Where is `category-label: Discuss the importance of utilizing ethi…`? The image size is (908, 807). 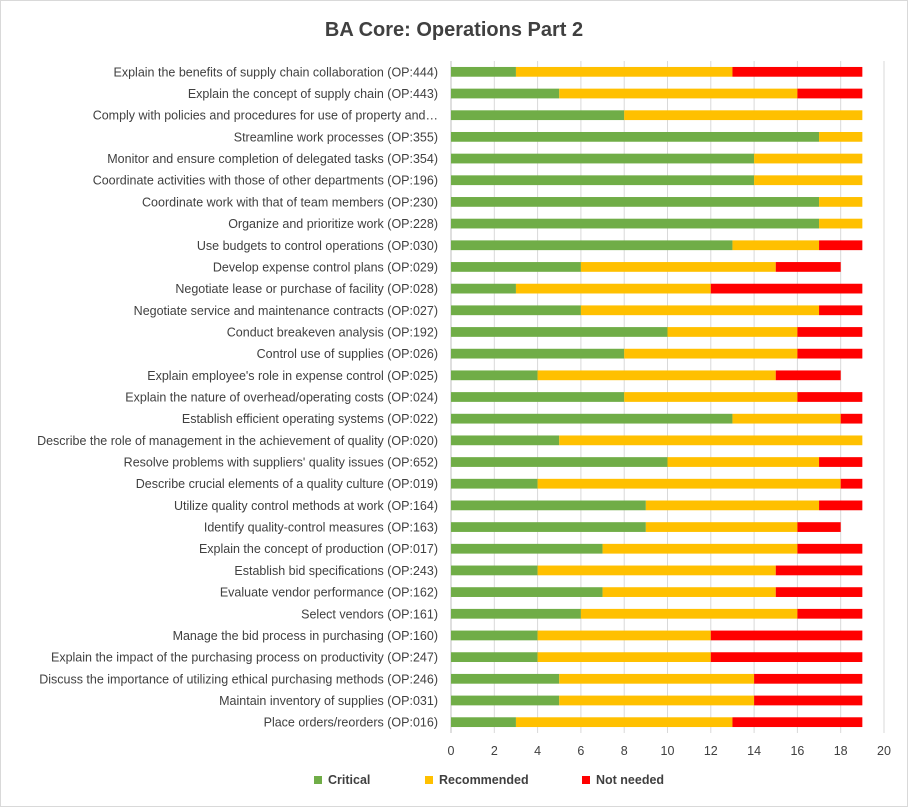 category-label: Discuss the importance of utilizing ethi… is located at coordinates (238, 679).